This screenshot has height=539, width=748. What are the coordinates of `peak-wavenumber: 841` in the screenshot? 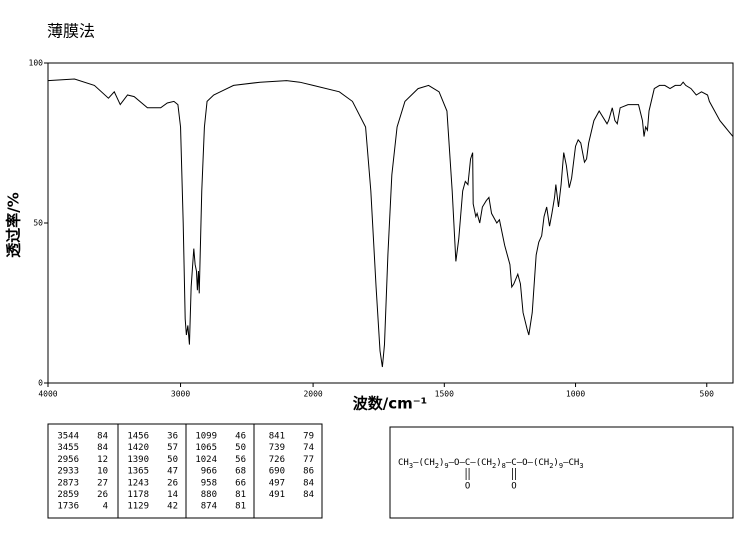 It's located at (277, 437).